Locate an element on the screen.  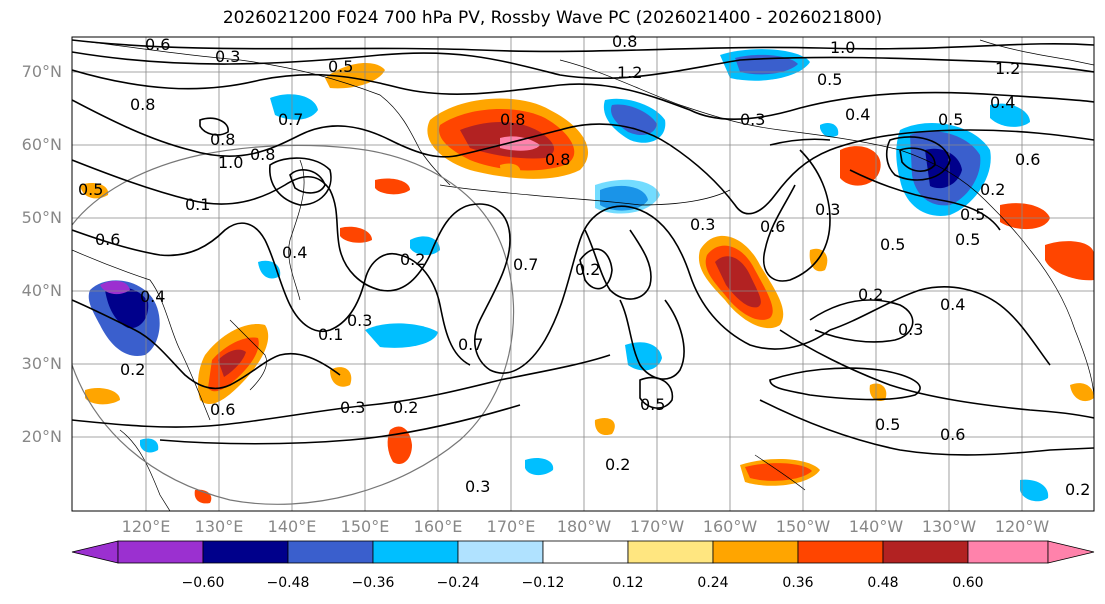
lat-label: 50°N is located at coordinates (41, 217).